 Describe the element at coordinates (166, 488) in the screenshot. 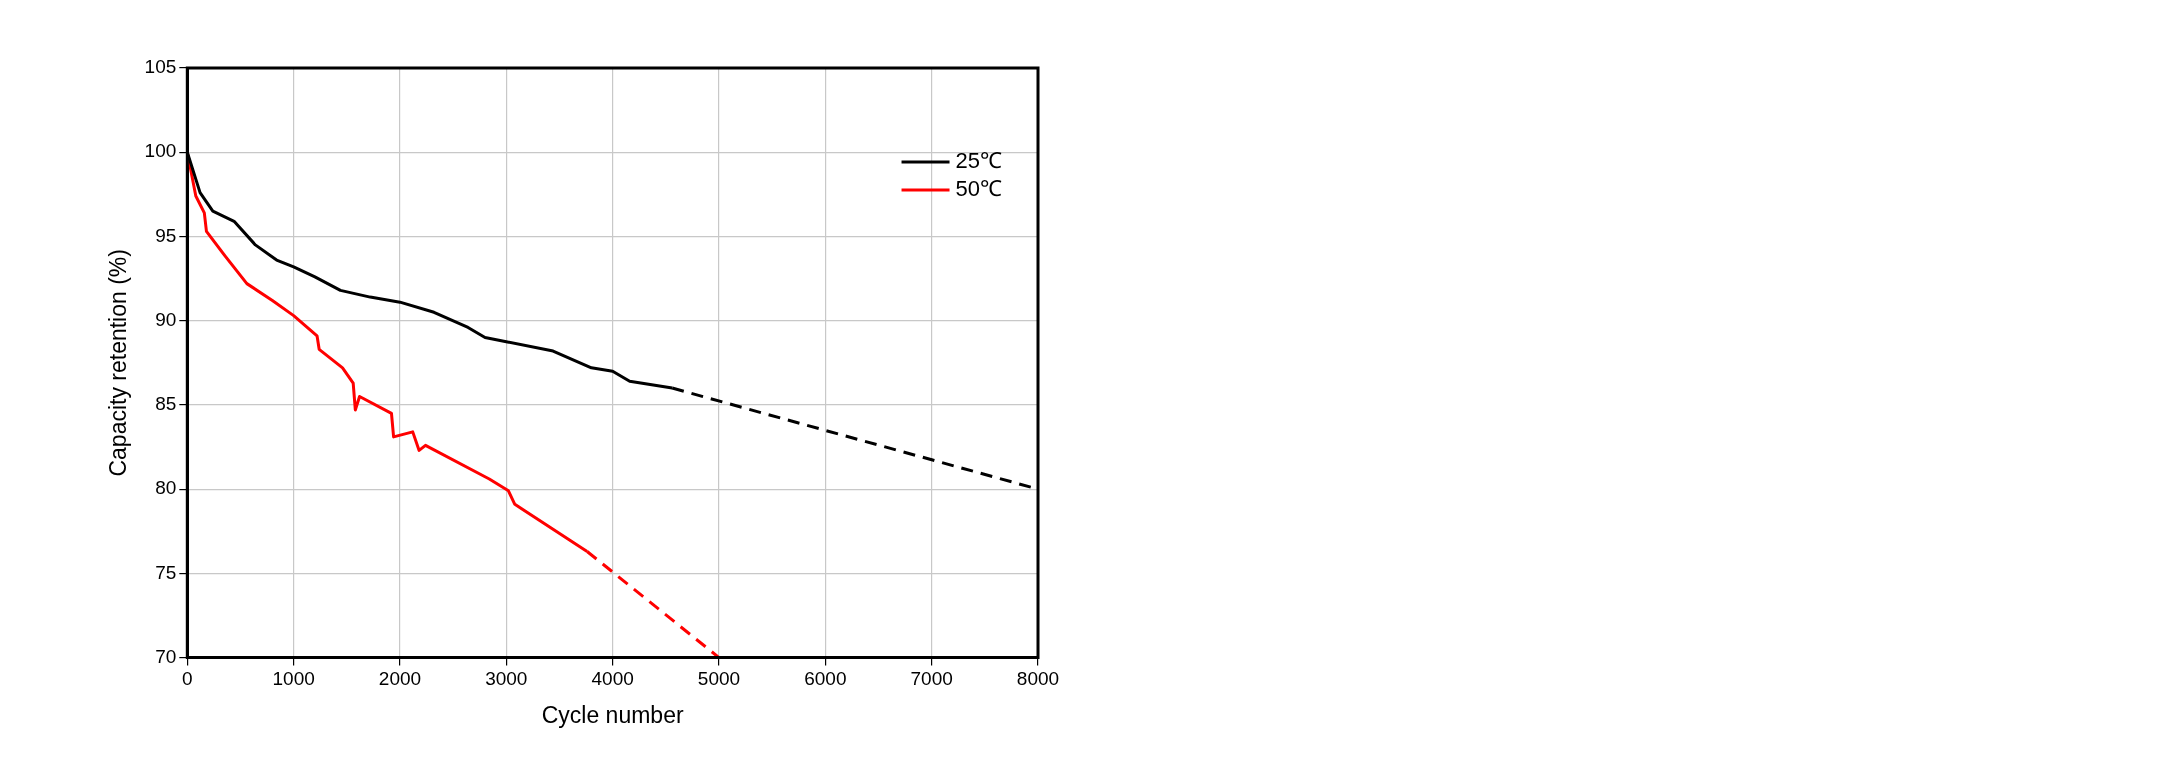

I see `y-tick-label: 80` at that location.